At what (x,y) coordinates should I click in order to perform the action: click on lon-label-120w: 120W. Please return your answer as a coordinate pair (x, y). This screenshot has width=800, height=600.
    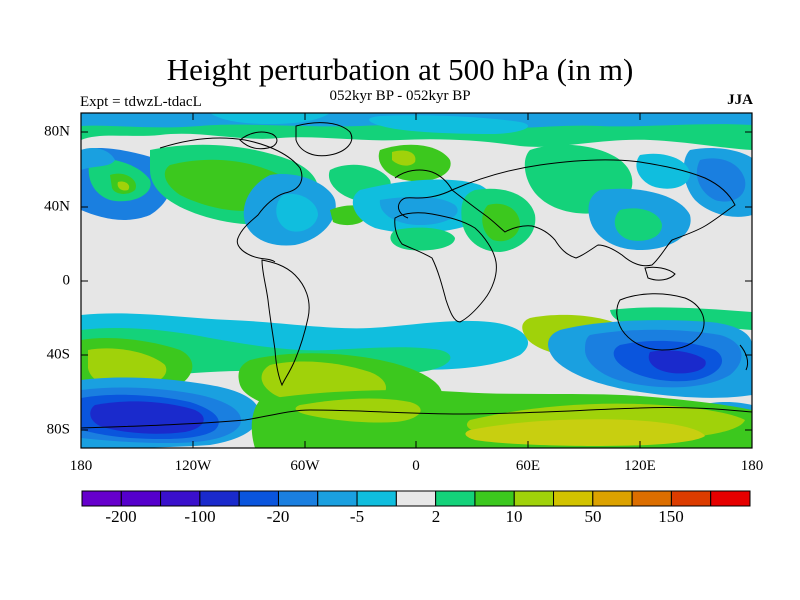
    Looking at the image, I should click on (193, 466).